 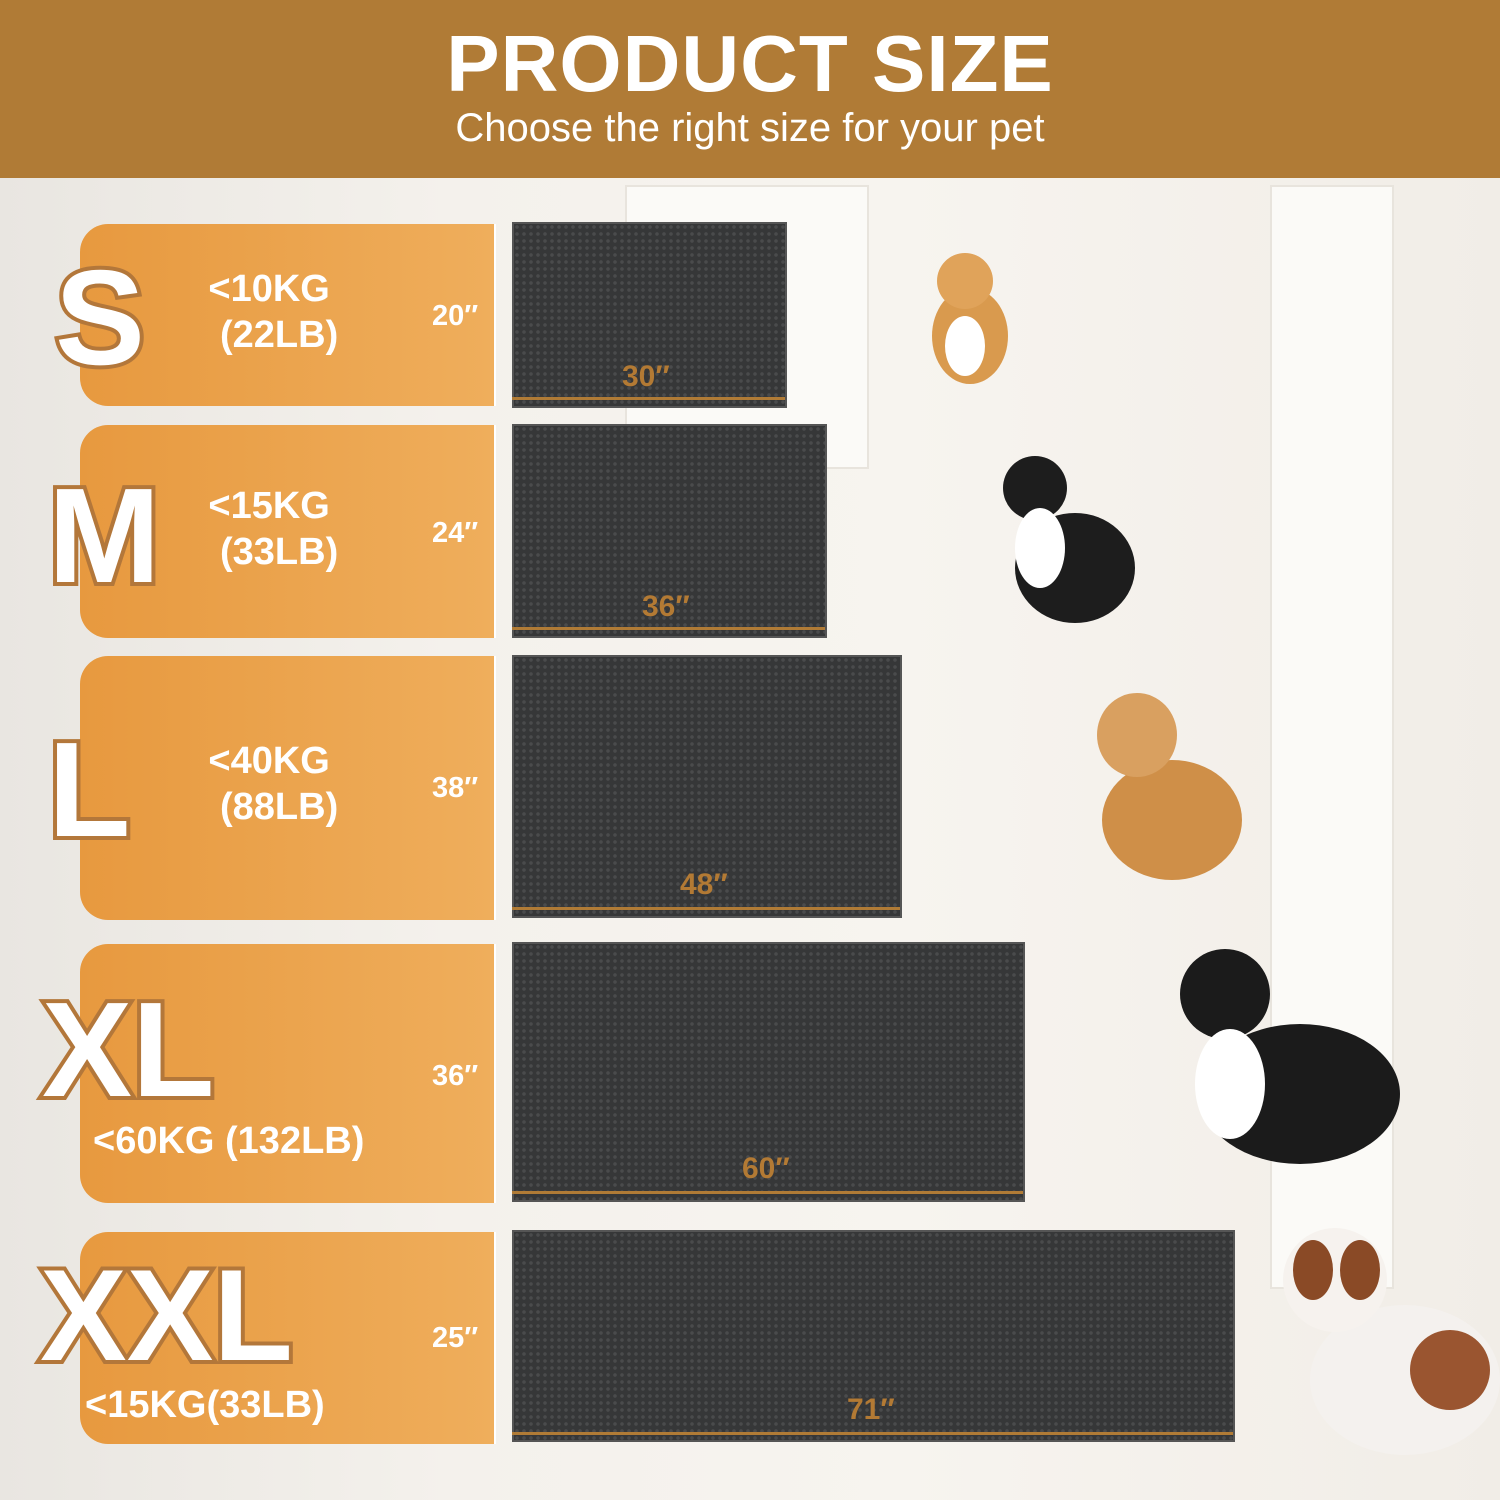 What do you see at coordinates (871, 1409) in the screenshot?
I see `width-label: 71″` at bounding box center [871, 1409].